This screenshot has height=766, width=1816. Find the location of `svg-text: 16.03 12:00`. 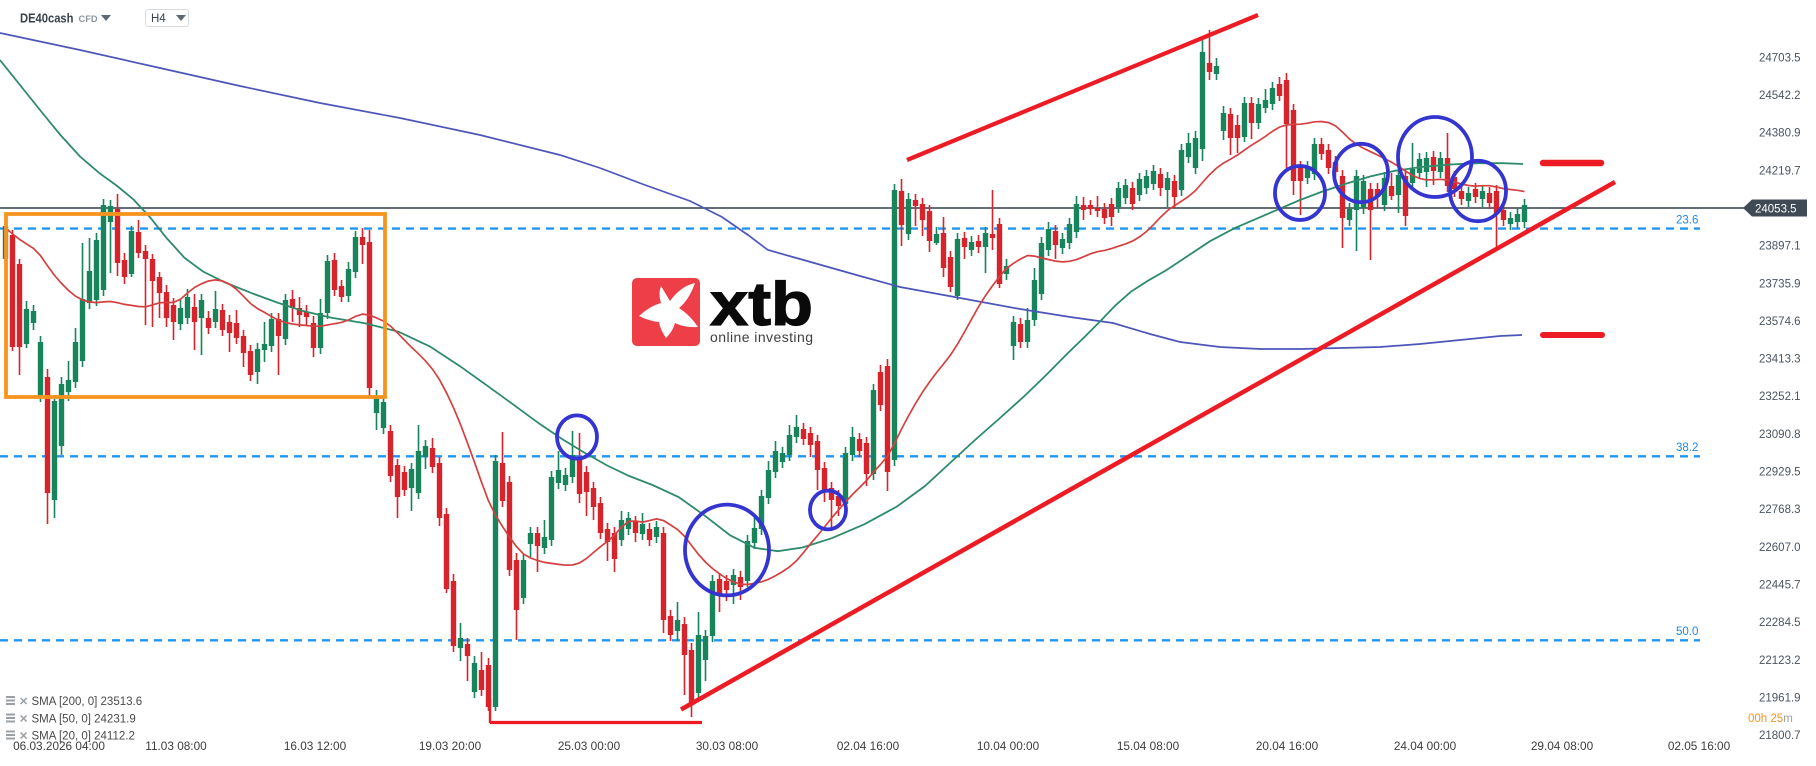

svg-text: 16.03 12:00 is located at coordinates (315, 746).